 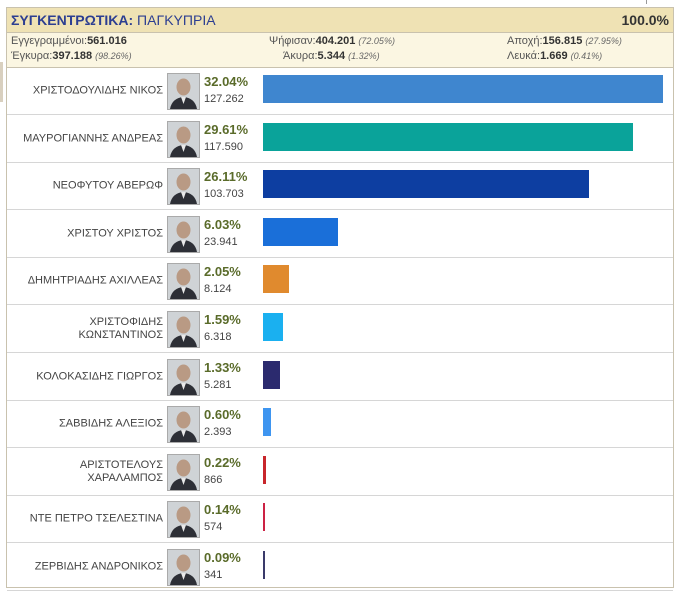 I want to click on candidate-percentage: 32.04%, so click(x=226, y=81).